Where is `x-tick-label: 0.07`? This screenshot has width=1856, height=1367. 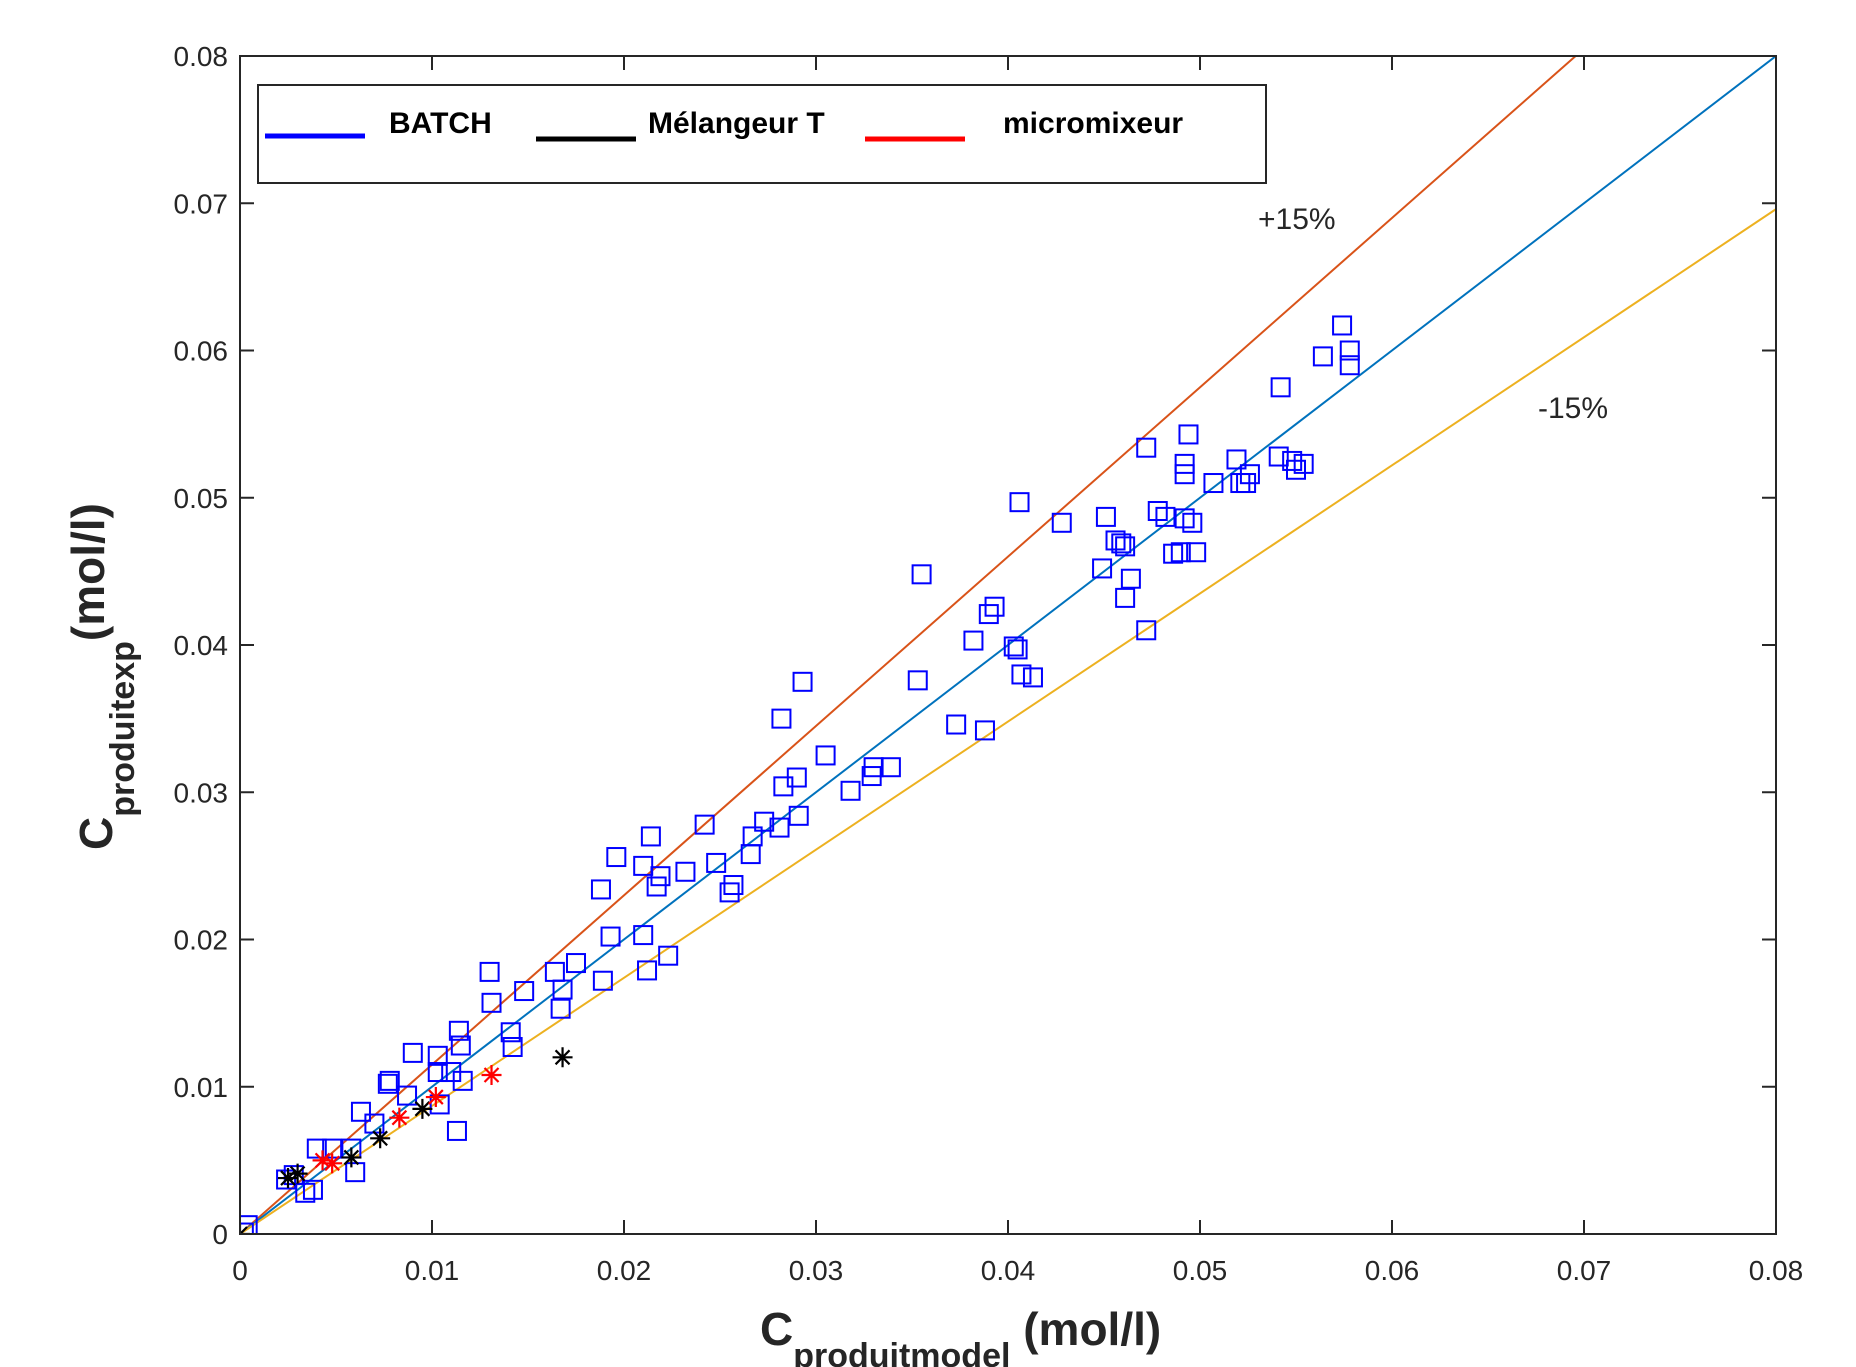 x-tick-label: 0.07 is located at coordinates (1584, 1270).